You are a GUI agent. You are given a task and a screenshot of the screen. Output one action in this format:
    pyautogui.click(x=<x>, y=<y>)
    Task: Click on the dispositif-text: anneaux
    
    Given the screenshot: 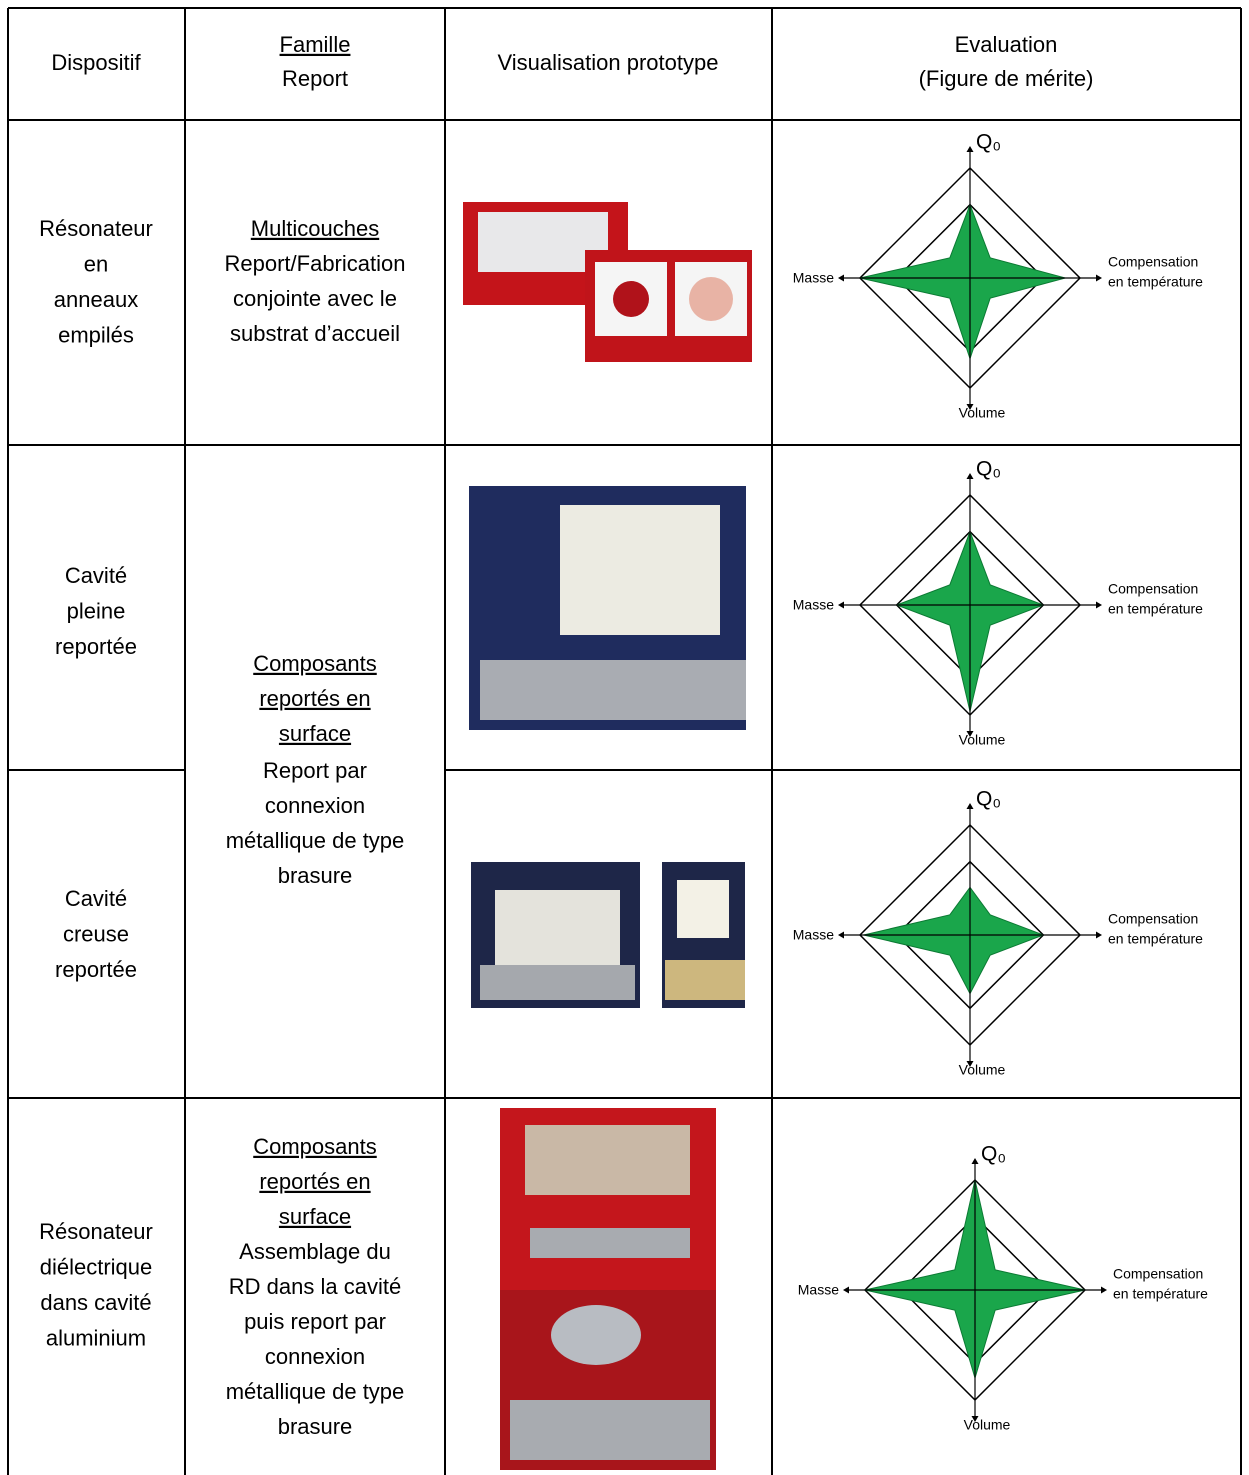 What is the action you would take?
    pyautogui.click(x=96, y=299)
    